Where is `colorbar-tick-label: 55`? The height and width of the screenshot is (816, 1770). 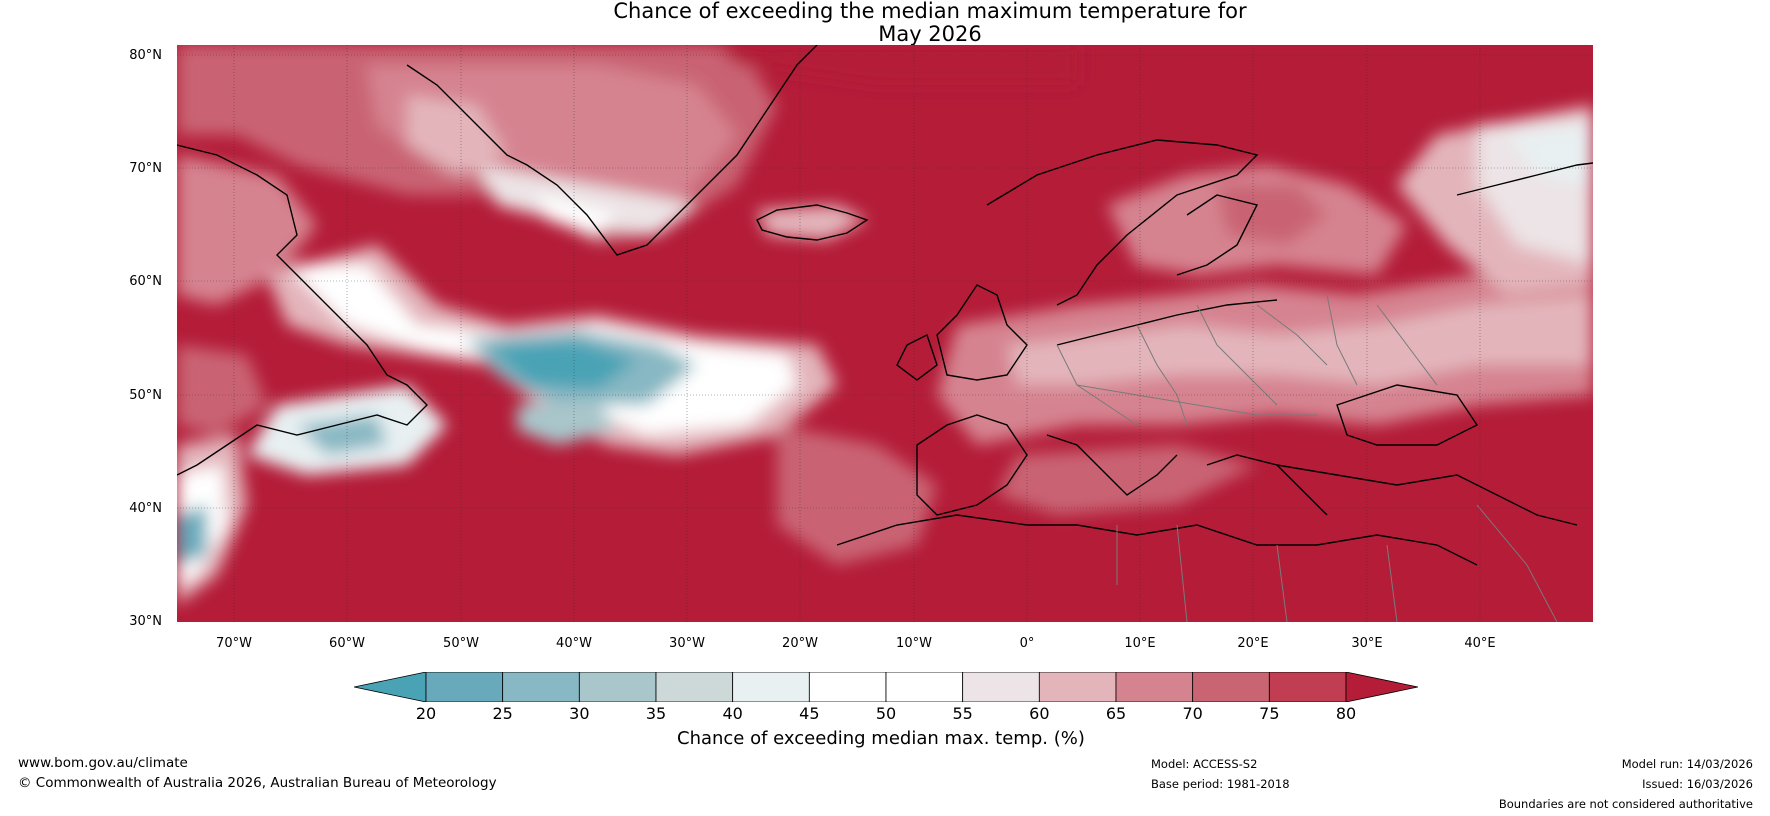 colorbar-tick-label: 55 is located at coordinates (962, 713).